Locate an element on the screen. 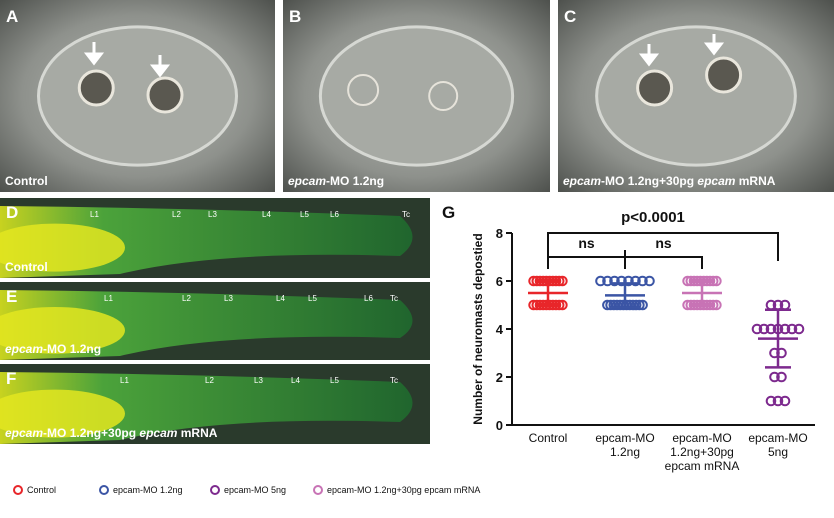 The height and width of the screenshot is (518, 834). caption-part: Control is located at coordinates (26, 181).